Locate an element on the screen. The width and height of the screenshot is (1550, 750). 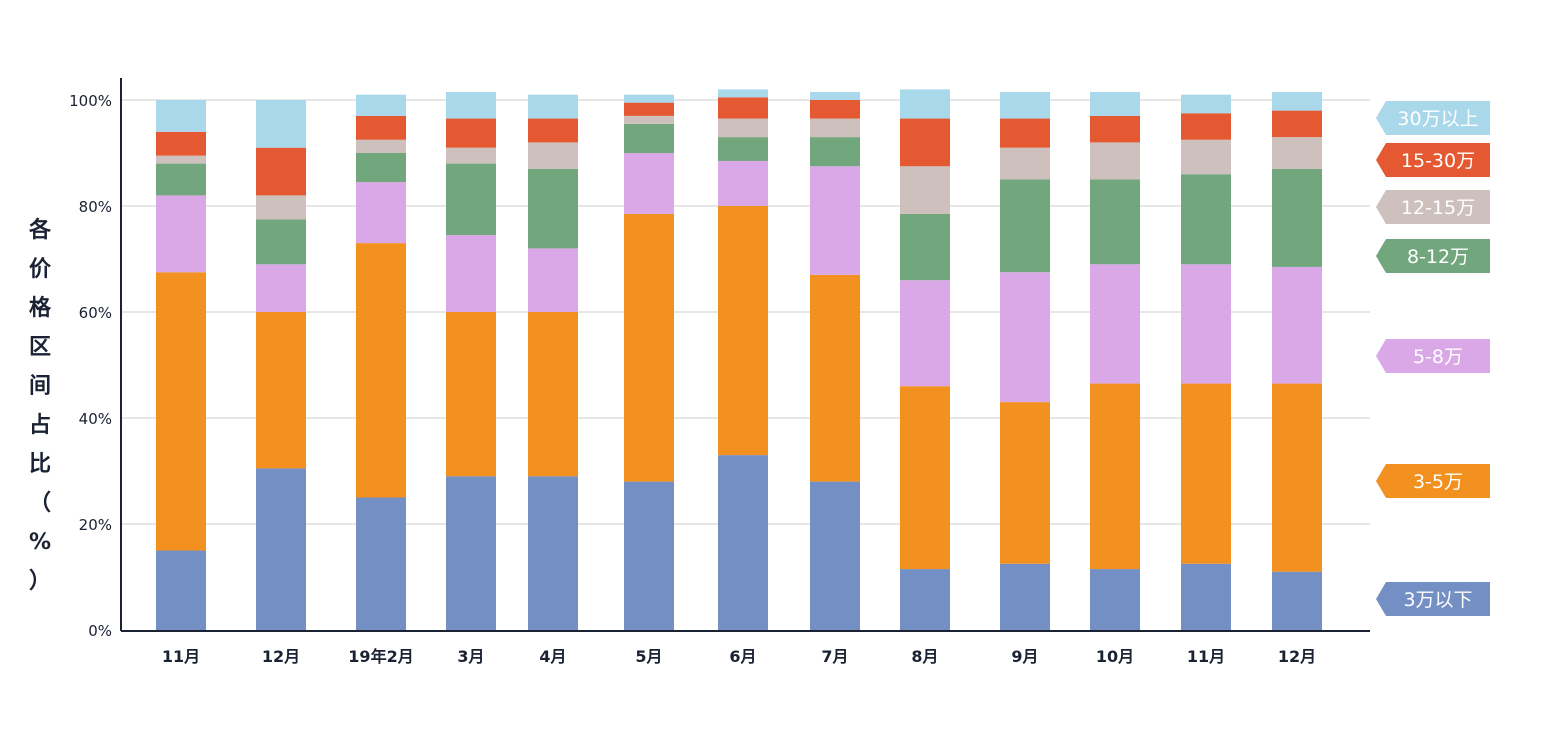
legend-item: 3万以下 is located at coordinates (1433, 599).